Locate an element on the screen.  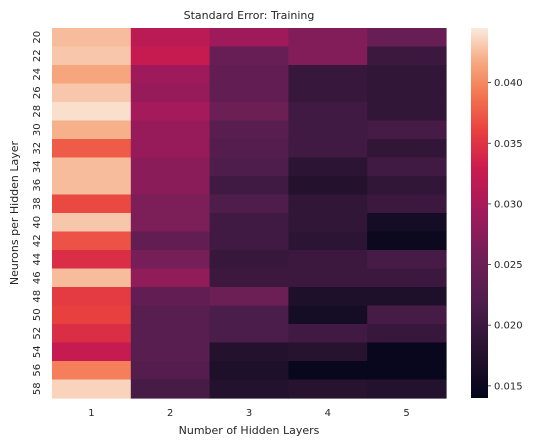
x-tick-label: 4 is located at coordinates (328, 413).